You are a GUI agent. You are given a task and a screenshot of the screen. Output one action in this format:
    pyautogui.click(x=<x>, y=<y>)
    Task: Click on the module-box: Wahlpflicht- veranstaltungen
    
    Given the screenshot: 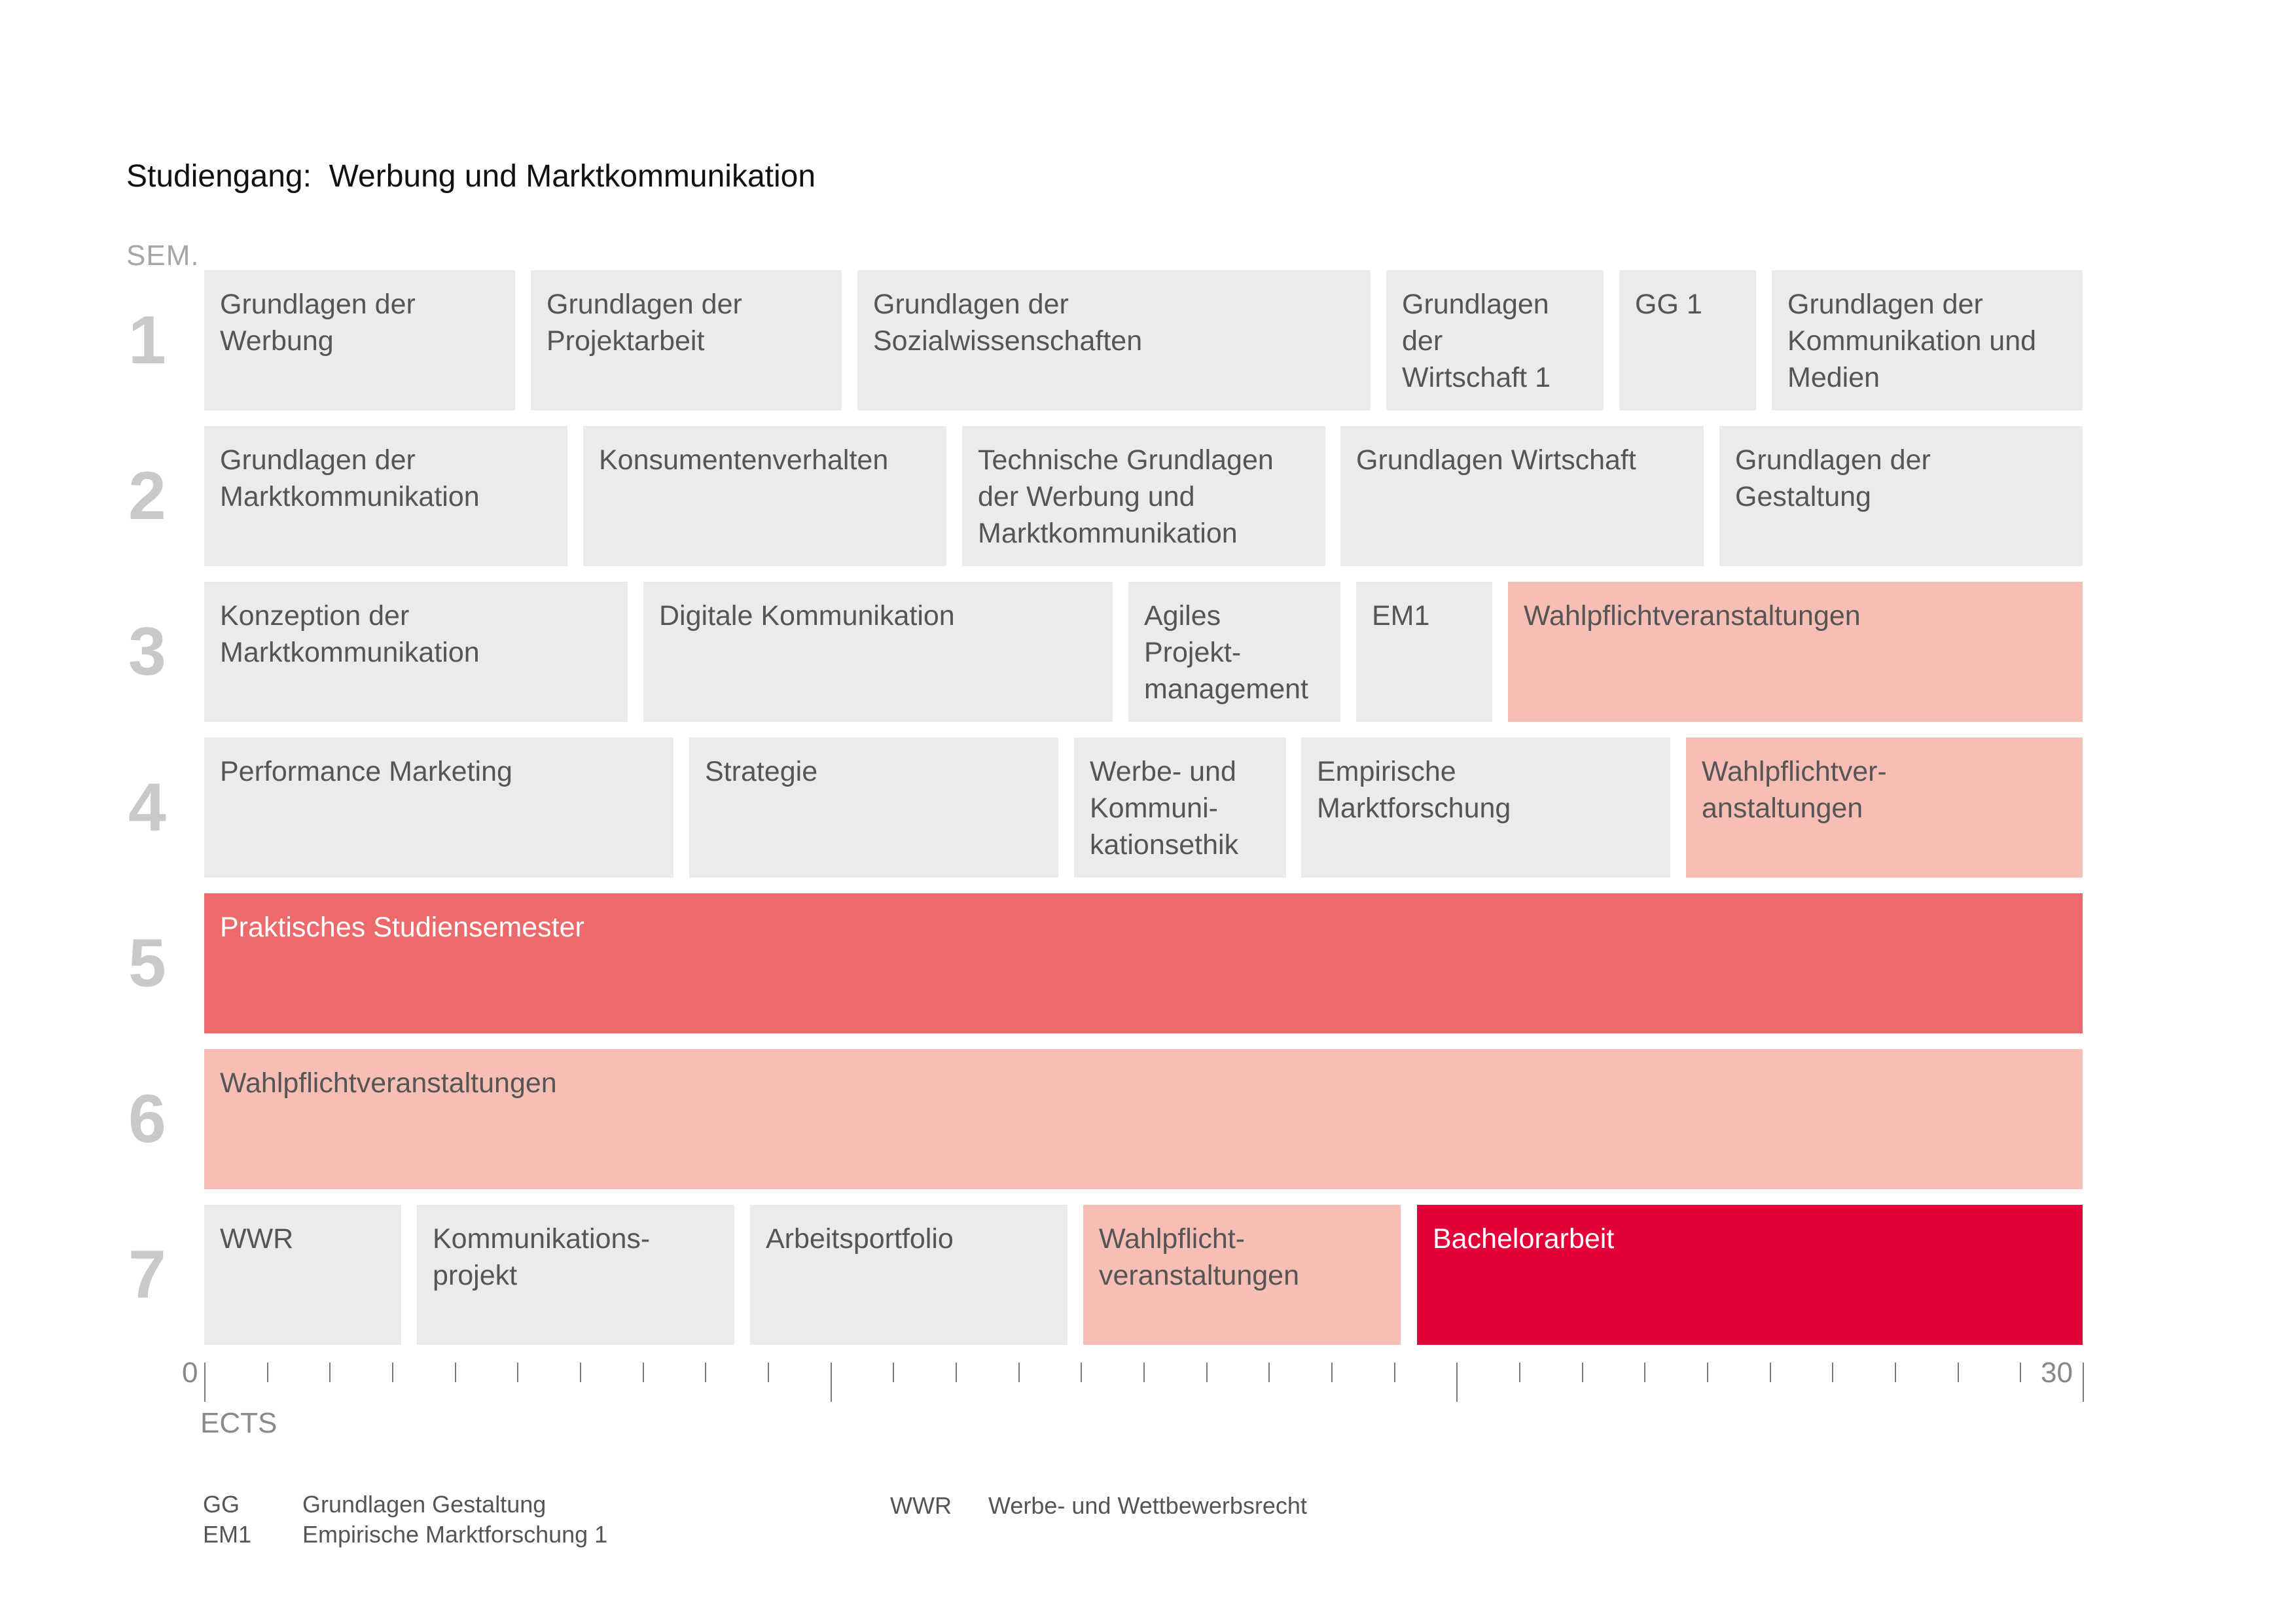 What is the action you would take?
    pyautogui.click(x=1242, y=1275)
    